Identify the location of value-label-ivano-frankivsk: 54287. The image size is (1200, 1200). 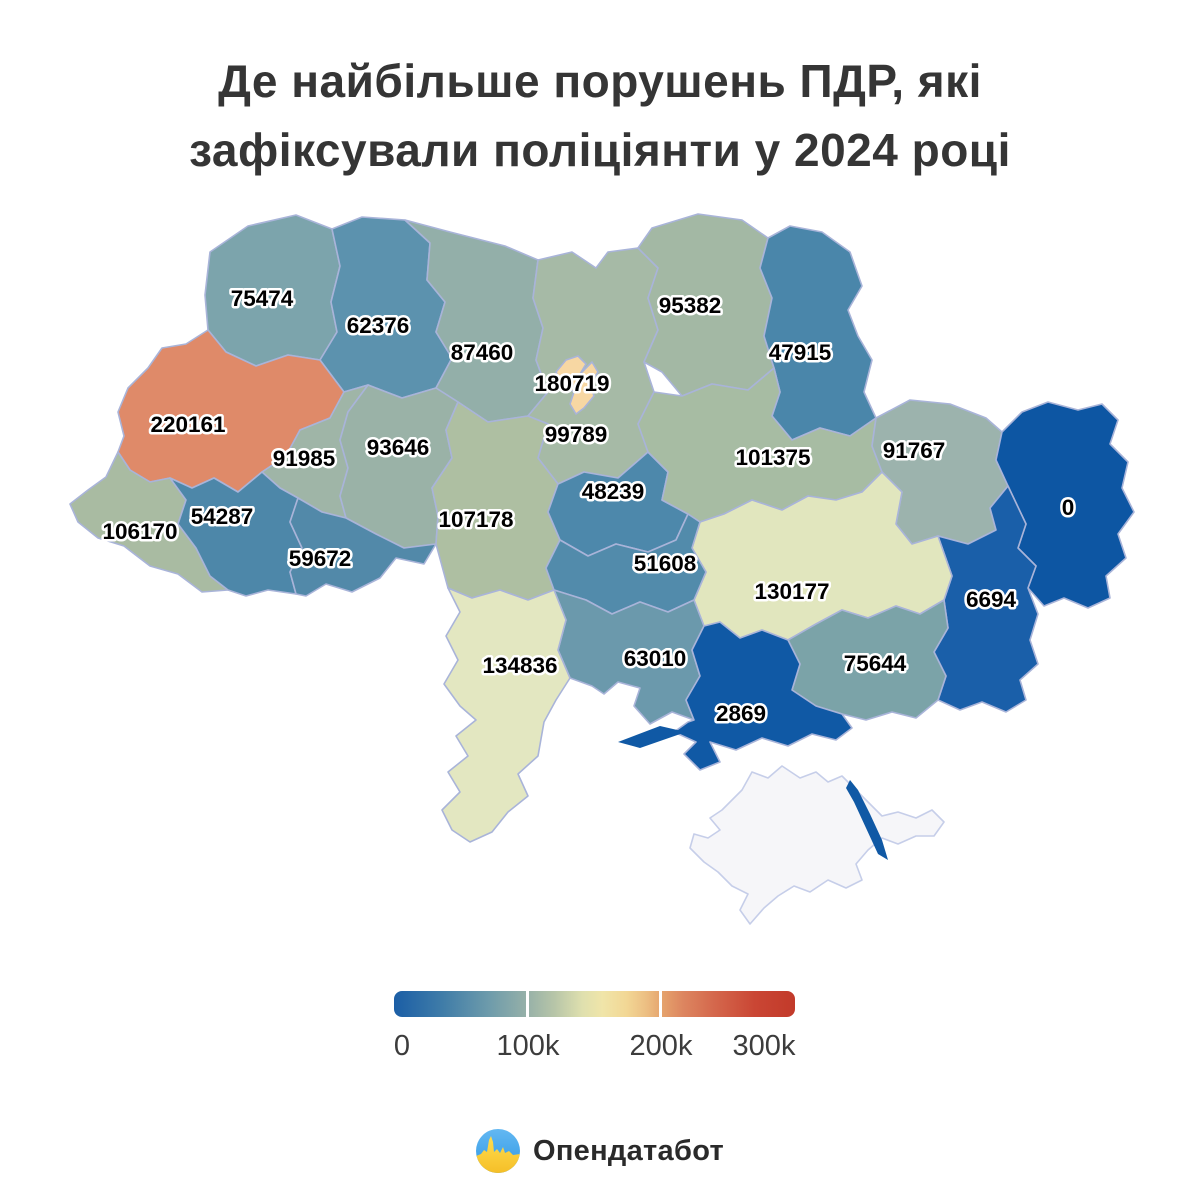
(222, 516).